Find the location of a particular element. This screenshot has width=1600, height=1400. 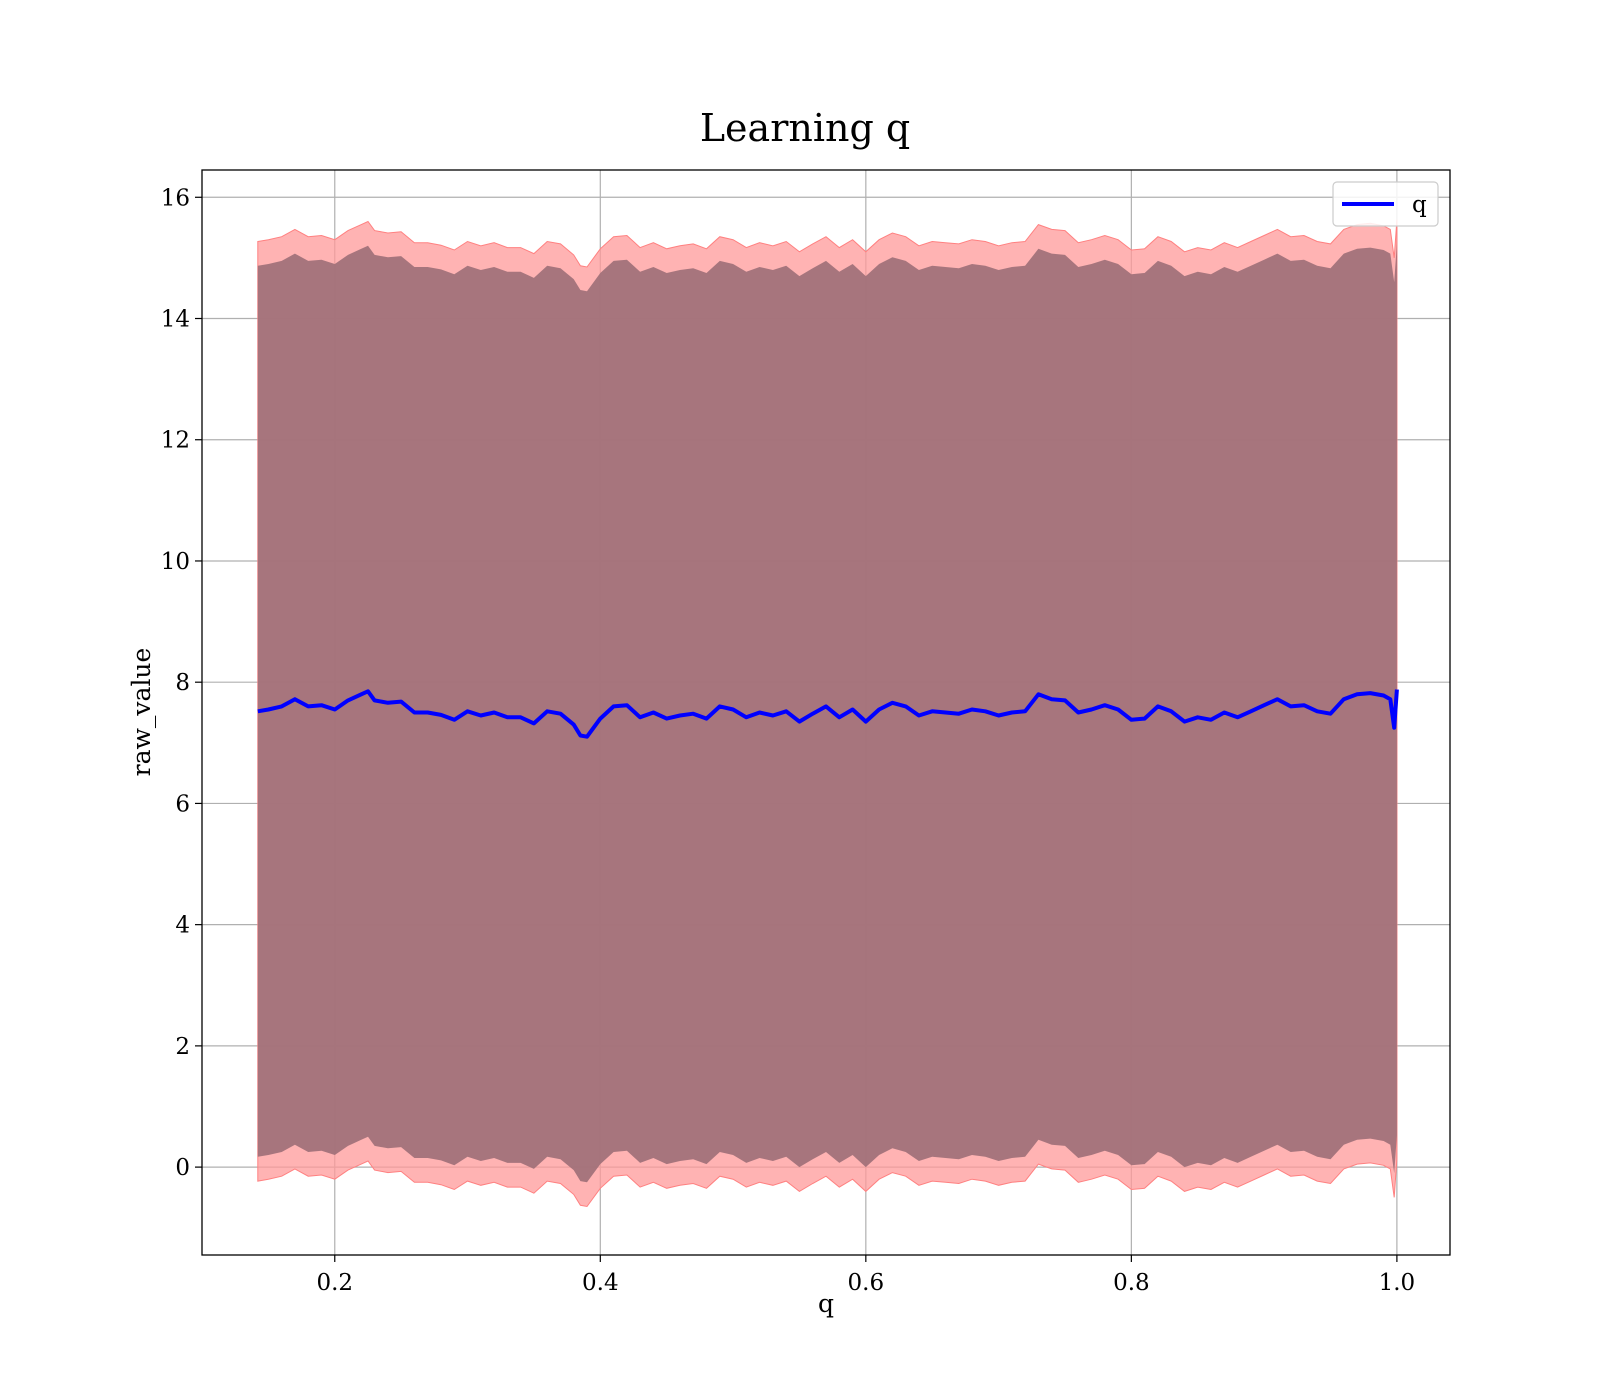

x-tick-label: 0.4 is located at coordinates (600, 1283).